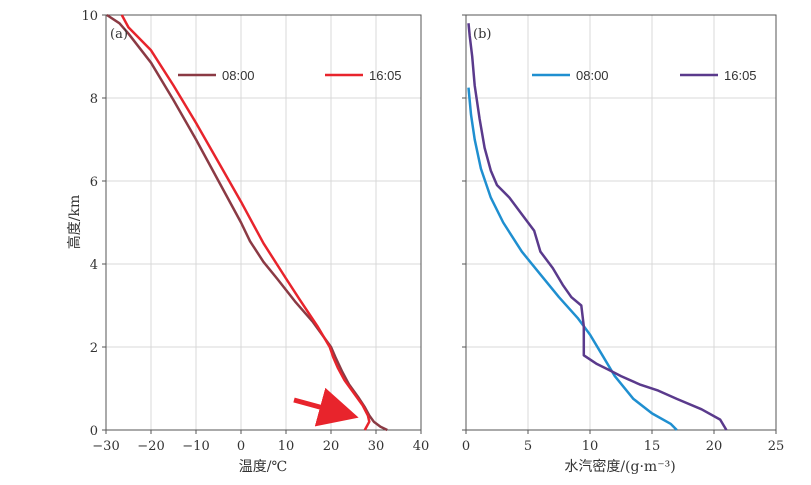 The height and width of the screenshot is (485, 811). Describe the element at coordinates (94, 431) in the screenshot. I see `panel-a-y-tick-label: 0` at that location.